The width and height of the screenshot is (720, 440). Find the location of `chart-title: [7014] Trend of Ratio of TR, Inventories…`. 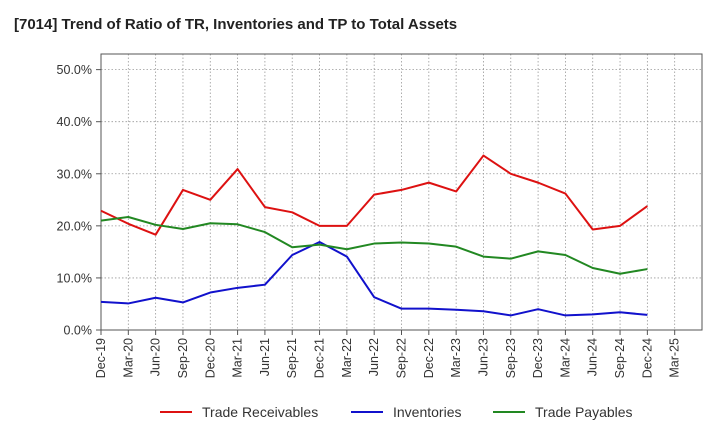

chart-title: [7014] Trend of Ratio of TR, Inventories… is located at coordinates (236, 24).